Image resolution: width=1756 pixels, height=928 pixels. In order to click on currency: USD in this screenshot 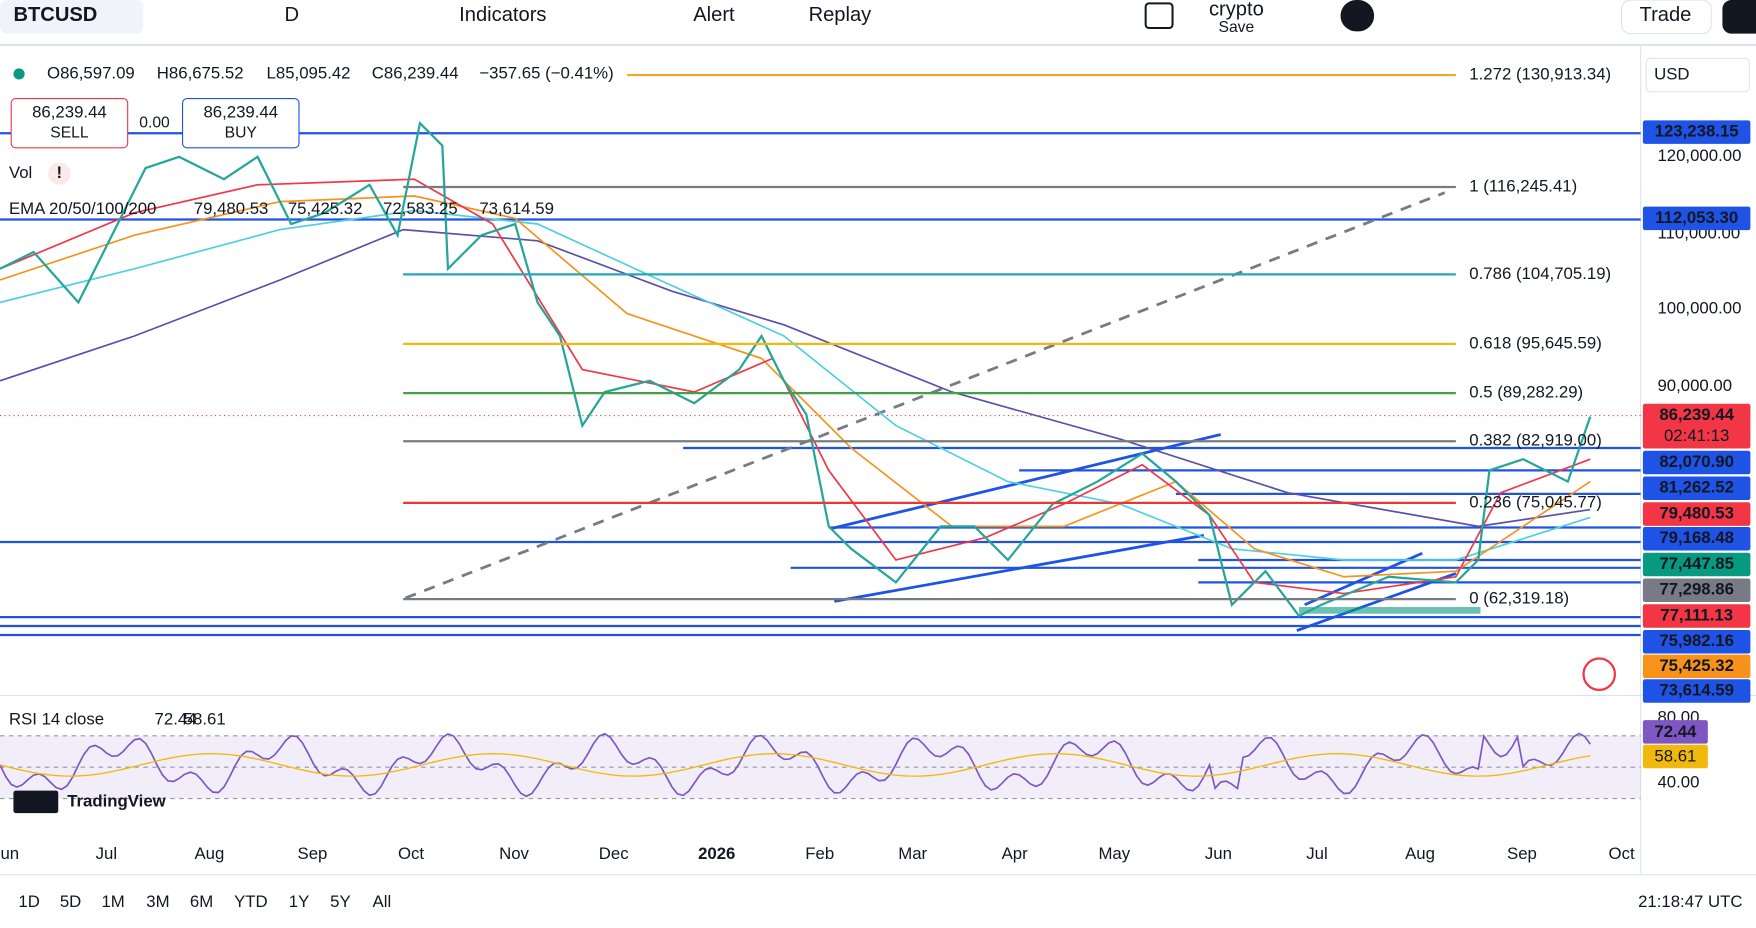, I will do `click(1671, 73)`.